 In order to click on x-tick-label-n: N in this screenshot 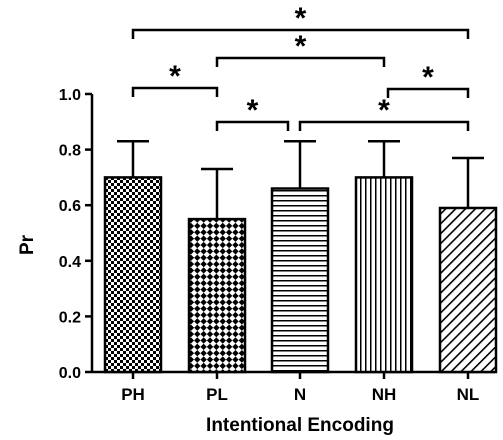, I will do `click(300, 394)`.